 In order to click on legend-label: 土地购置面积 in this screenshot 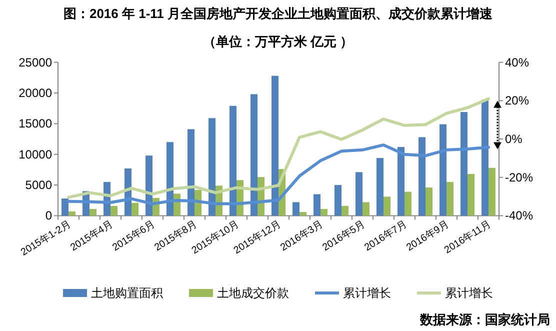, I will do `click(127, 293)`.